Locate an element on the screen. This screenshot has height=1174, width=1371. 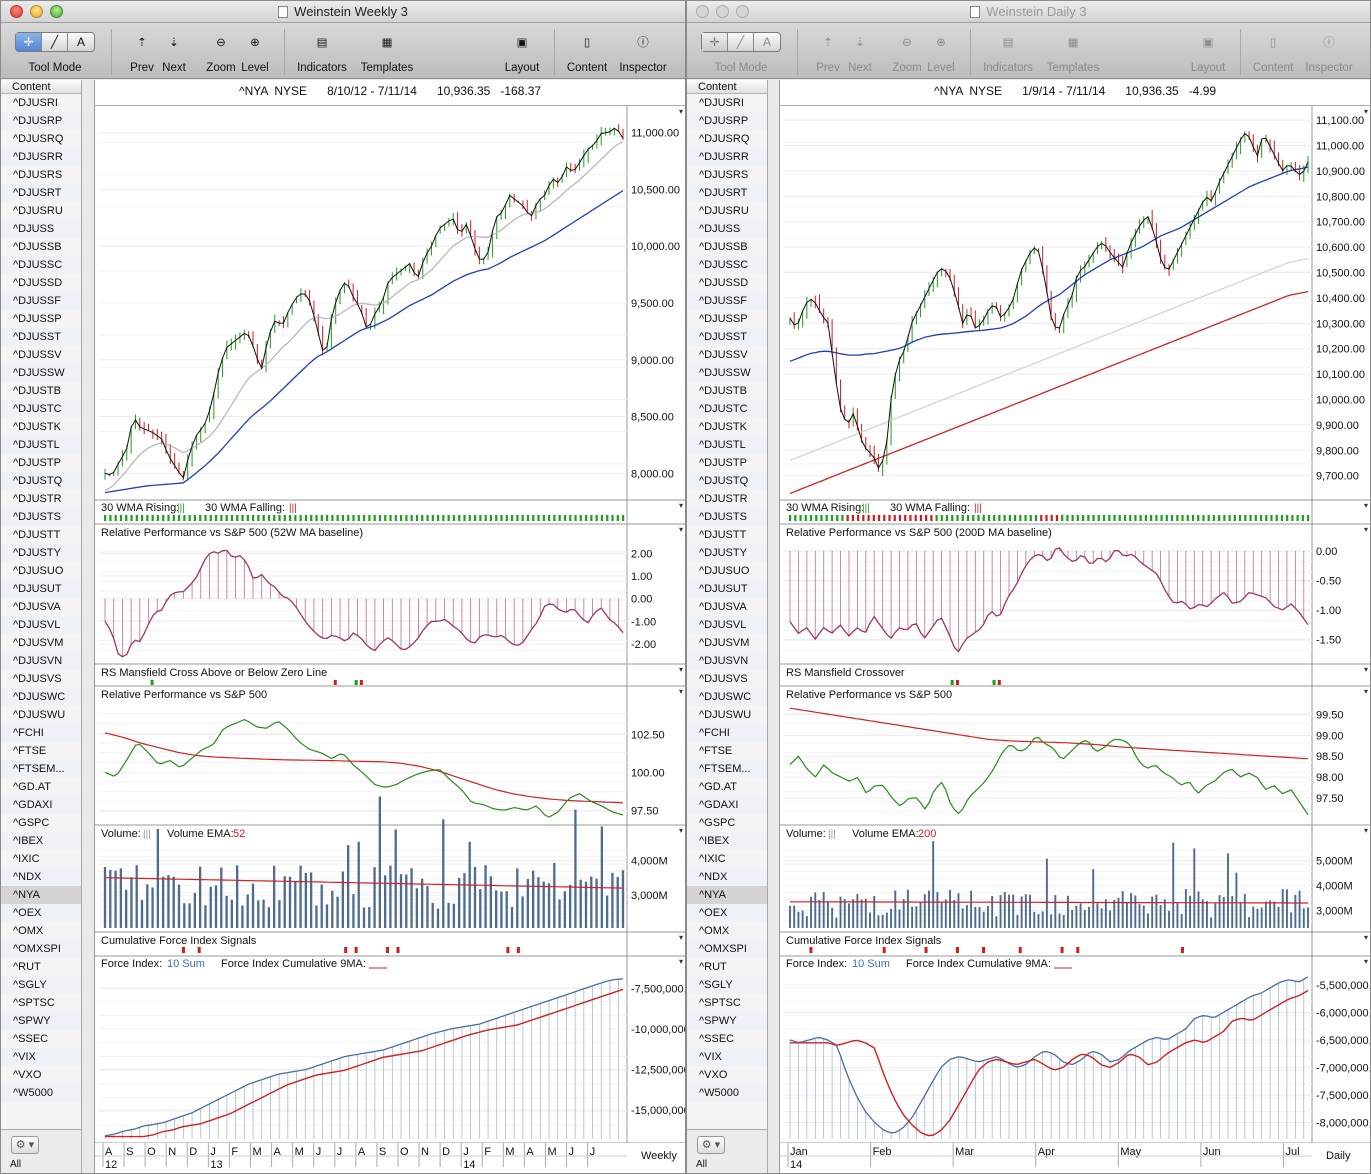
symbol-list-item: ^DJUSRI is located at coordinates (721, 103).